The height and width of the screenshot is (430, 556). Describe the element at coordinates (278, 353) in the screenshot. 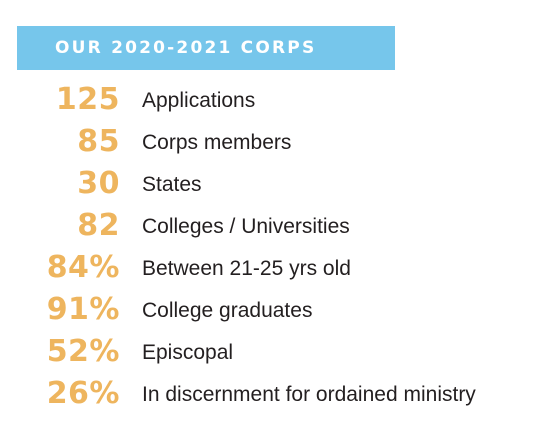

I see `stat-row-episcopal: 52% Episcopal` at that location.